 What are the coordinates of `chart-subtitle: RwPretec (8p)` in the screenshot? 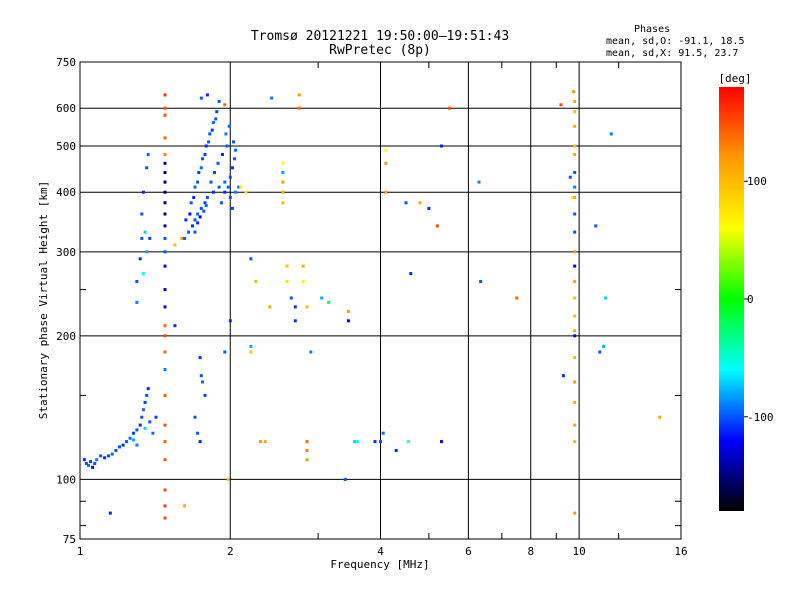 It's located at (380, 50).